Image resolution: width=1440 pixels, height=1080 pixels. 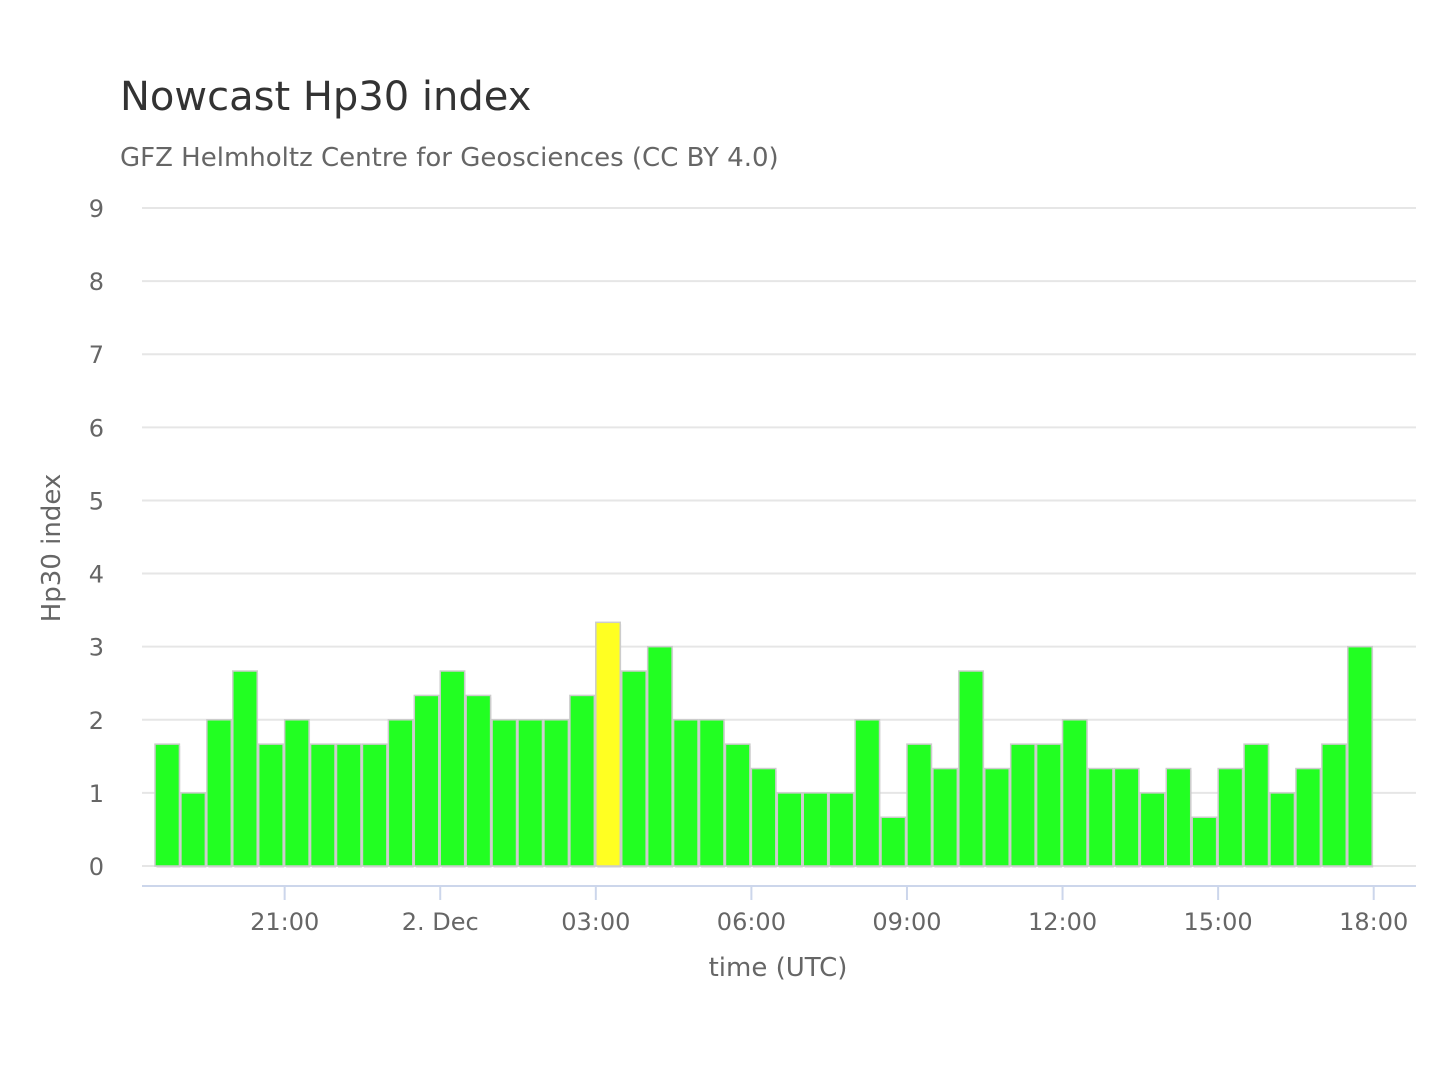 I want to click on y-tick-label: 1, so click(x=96, y=794).